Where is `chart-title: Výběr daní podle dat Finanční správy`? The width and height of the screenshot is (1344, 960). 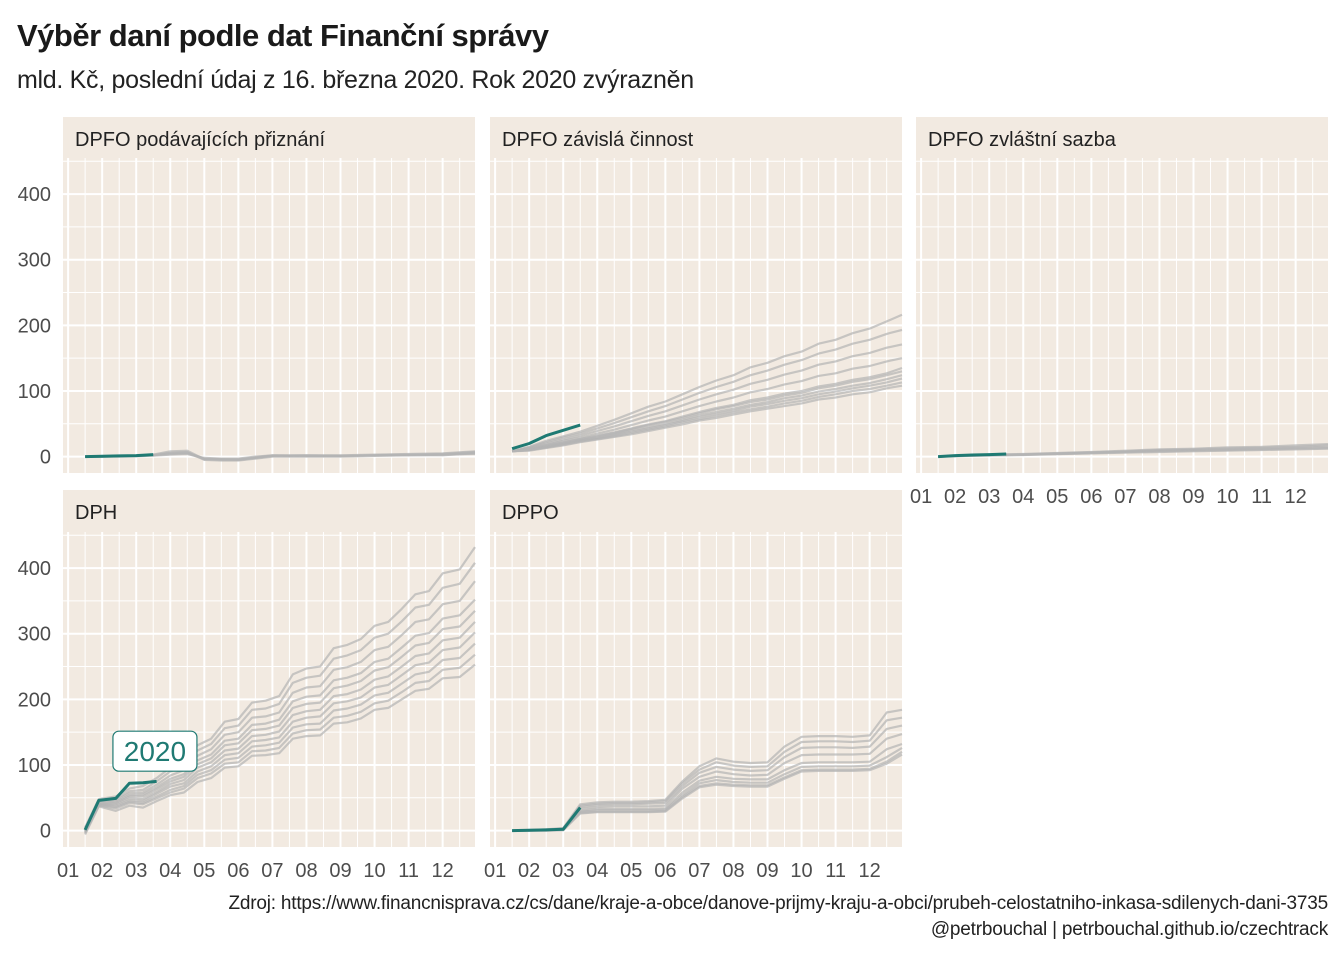 chart-title: Výběr daní podle dat Finanční správy is located at coordinates (283, 35).